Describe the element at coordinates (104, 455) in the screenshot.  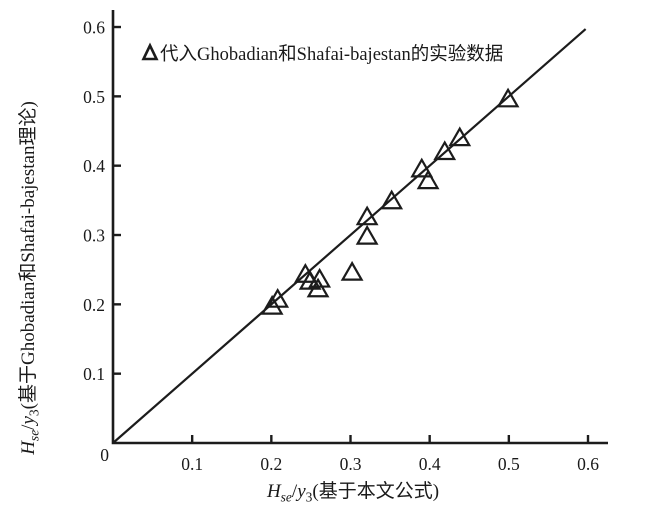
I see `origin-label: 0` at that location.